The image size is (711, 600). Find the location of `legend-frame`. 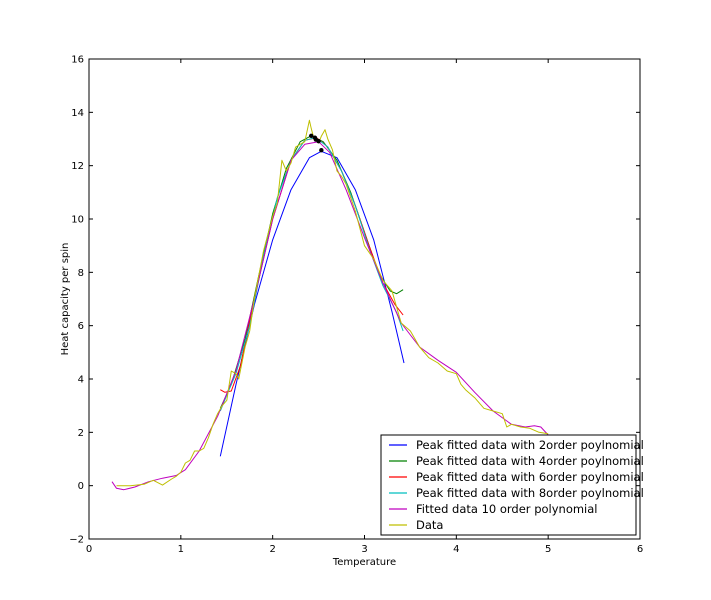

legend-frame is located at coordinates (508, 485).